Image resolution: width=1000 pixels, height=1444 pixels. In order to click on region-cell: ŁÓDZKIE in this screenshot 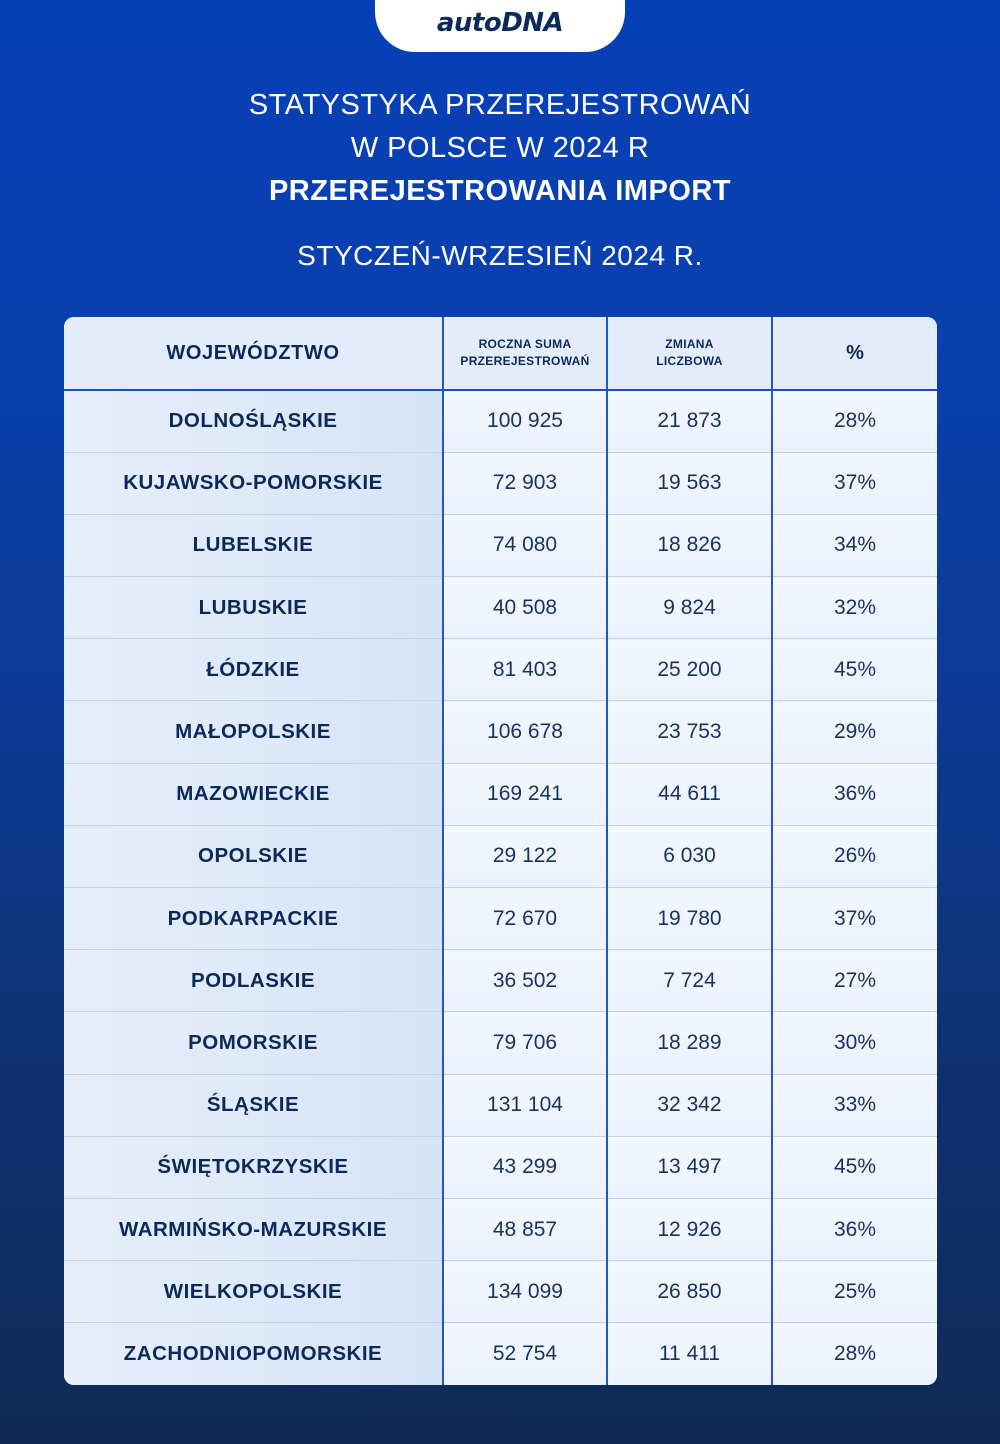, I will do `click(254, 669)`.